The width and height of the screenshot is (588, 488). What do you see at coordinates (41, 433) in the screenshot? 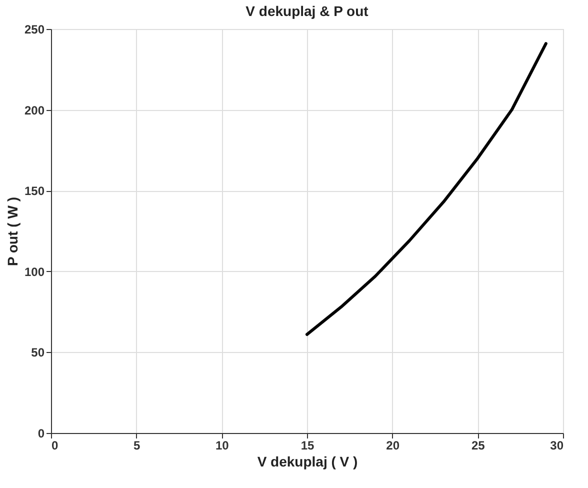
I see `y-tick-label: 0` at bounding box center [41, 433].